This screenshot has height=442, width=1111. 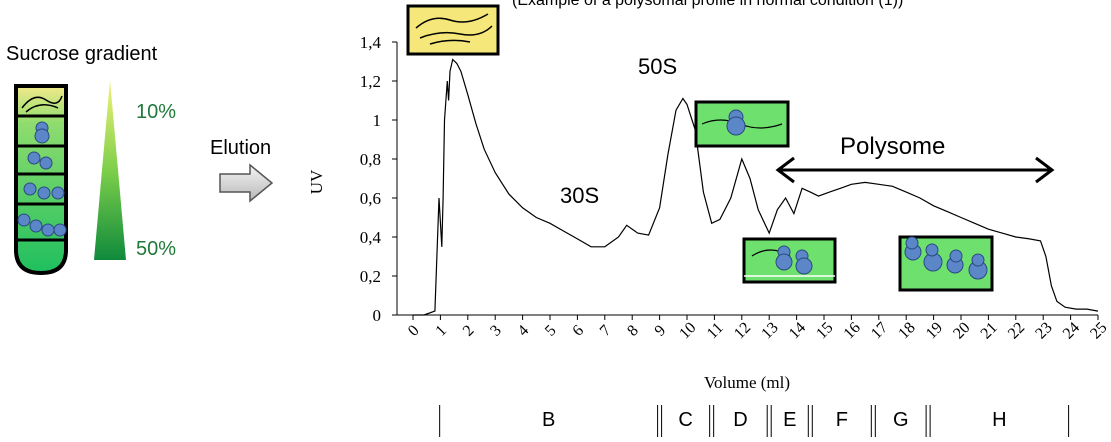 I want to click on x-tick-label: 20, so click(x=961, y=330).